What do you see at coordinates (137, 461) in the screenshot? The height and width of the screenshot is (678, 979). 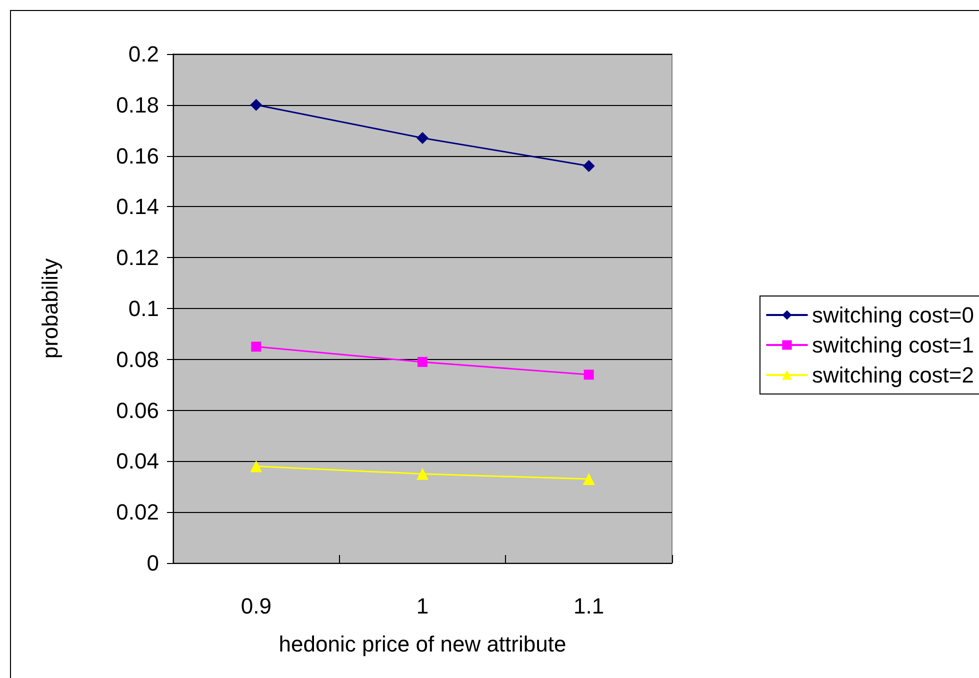 I see `y-tick-label: 0.04` at bounding box center [137, 461].